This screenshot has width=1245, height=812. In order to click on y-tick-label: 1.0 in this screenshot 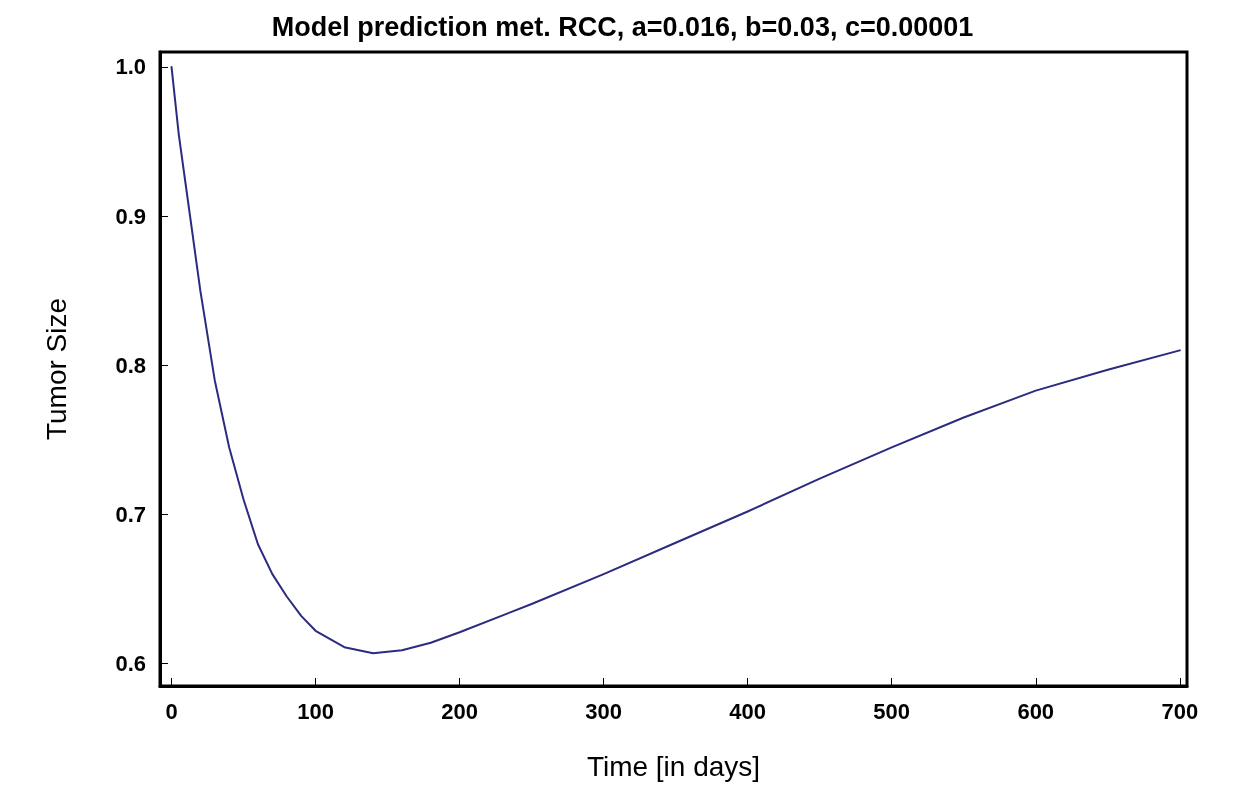, I will do `click(130, 67)`.